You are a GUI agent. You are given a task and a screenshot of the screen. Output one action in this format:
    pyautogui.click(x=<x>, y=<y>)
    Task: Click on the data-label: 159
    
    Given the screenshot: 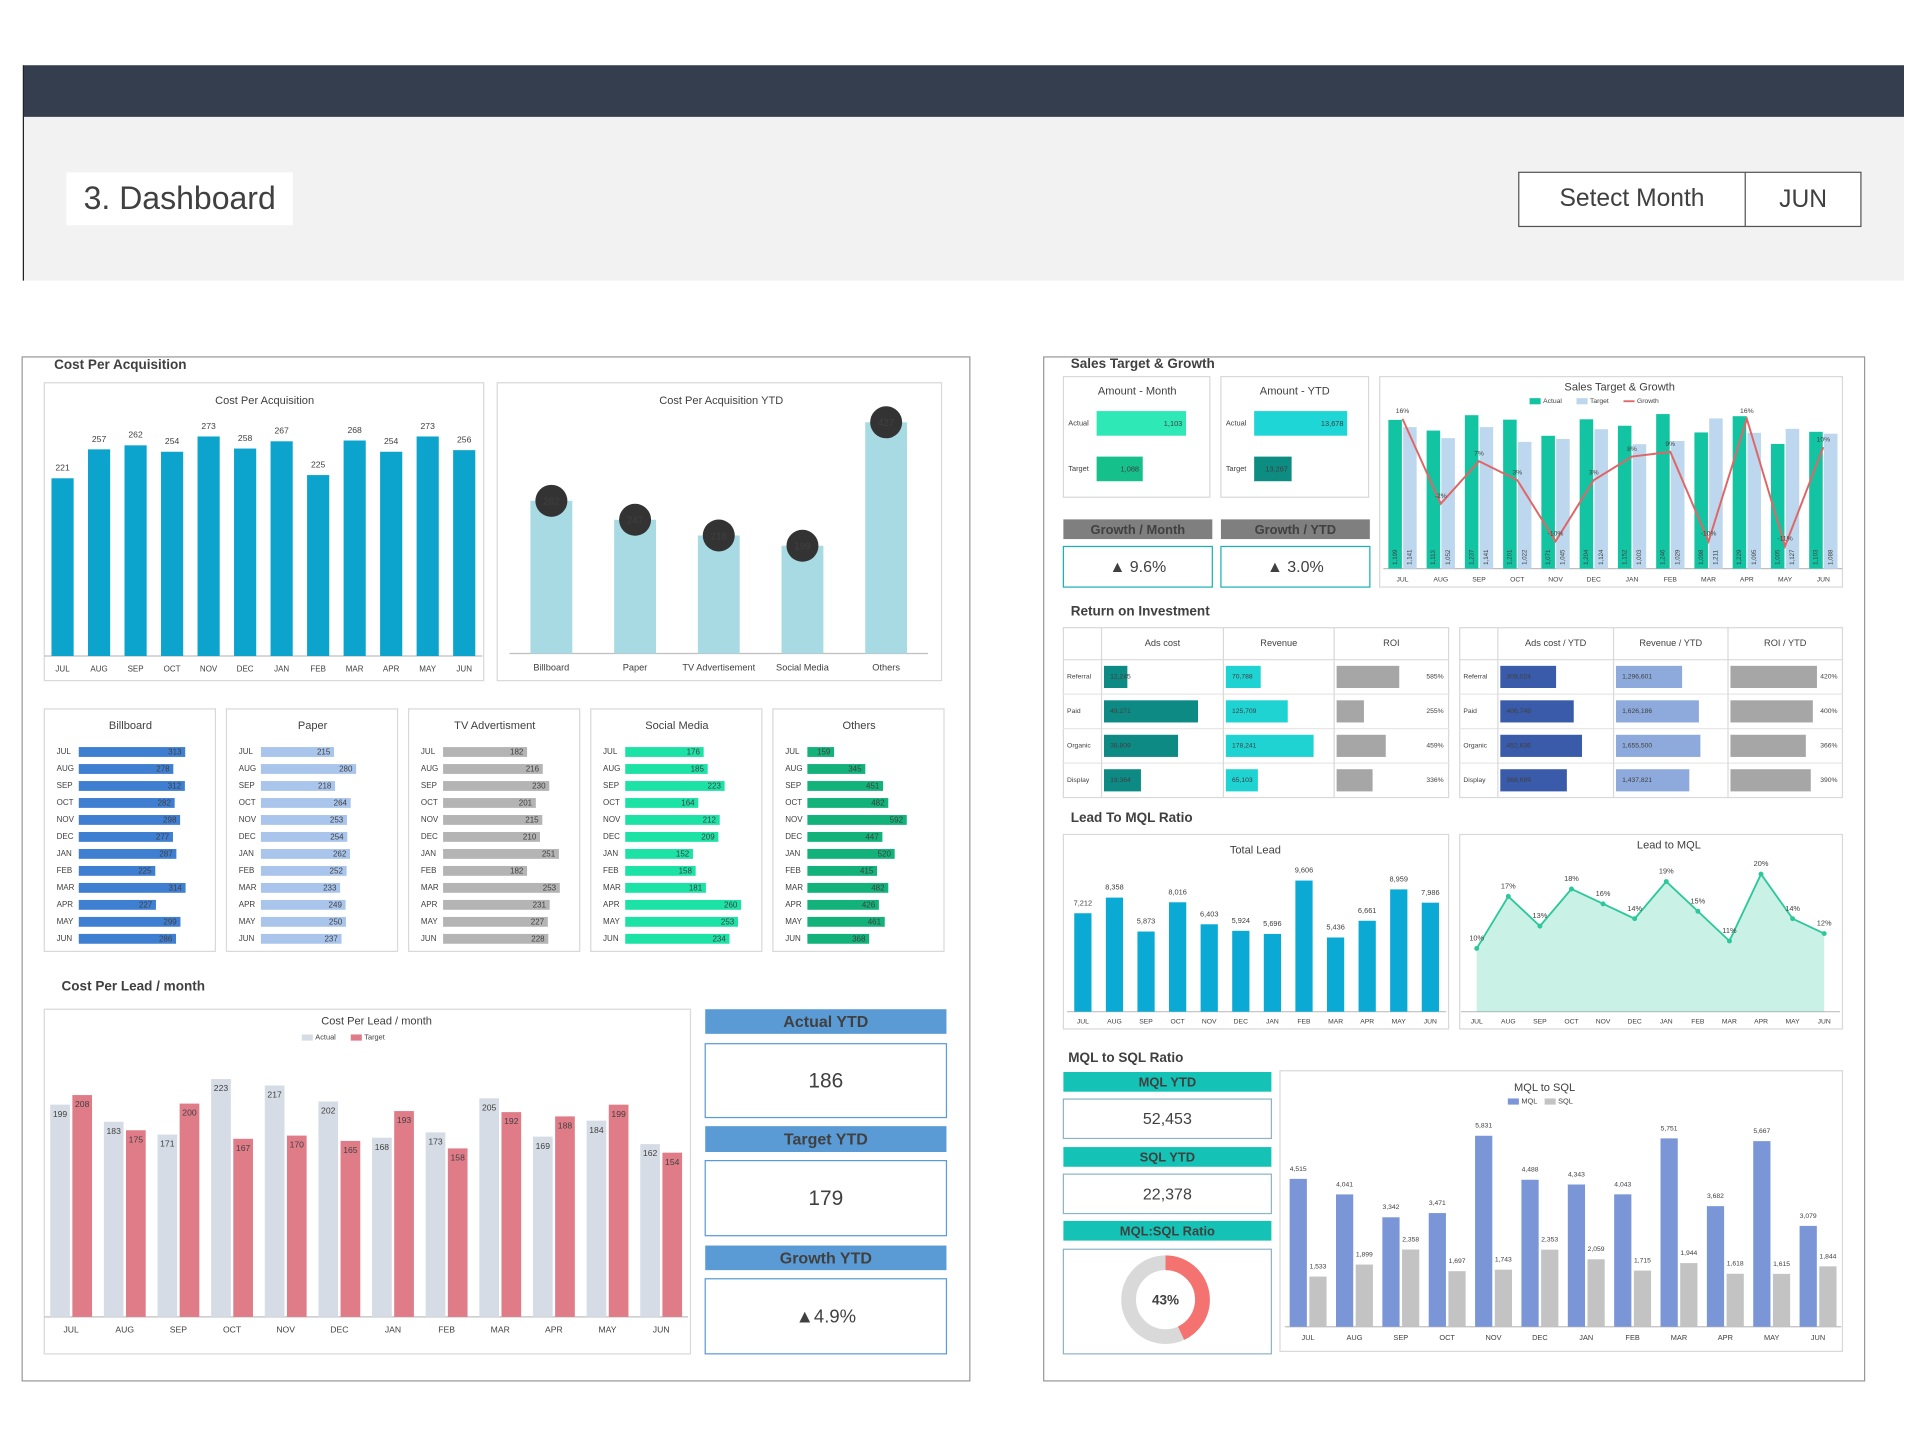 What is the action you would take?
    pyautogui.click(x=824, y=752)
    